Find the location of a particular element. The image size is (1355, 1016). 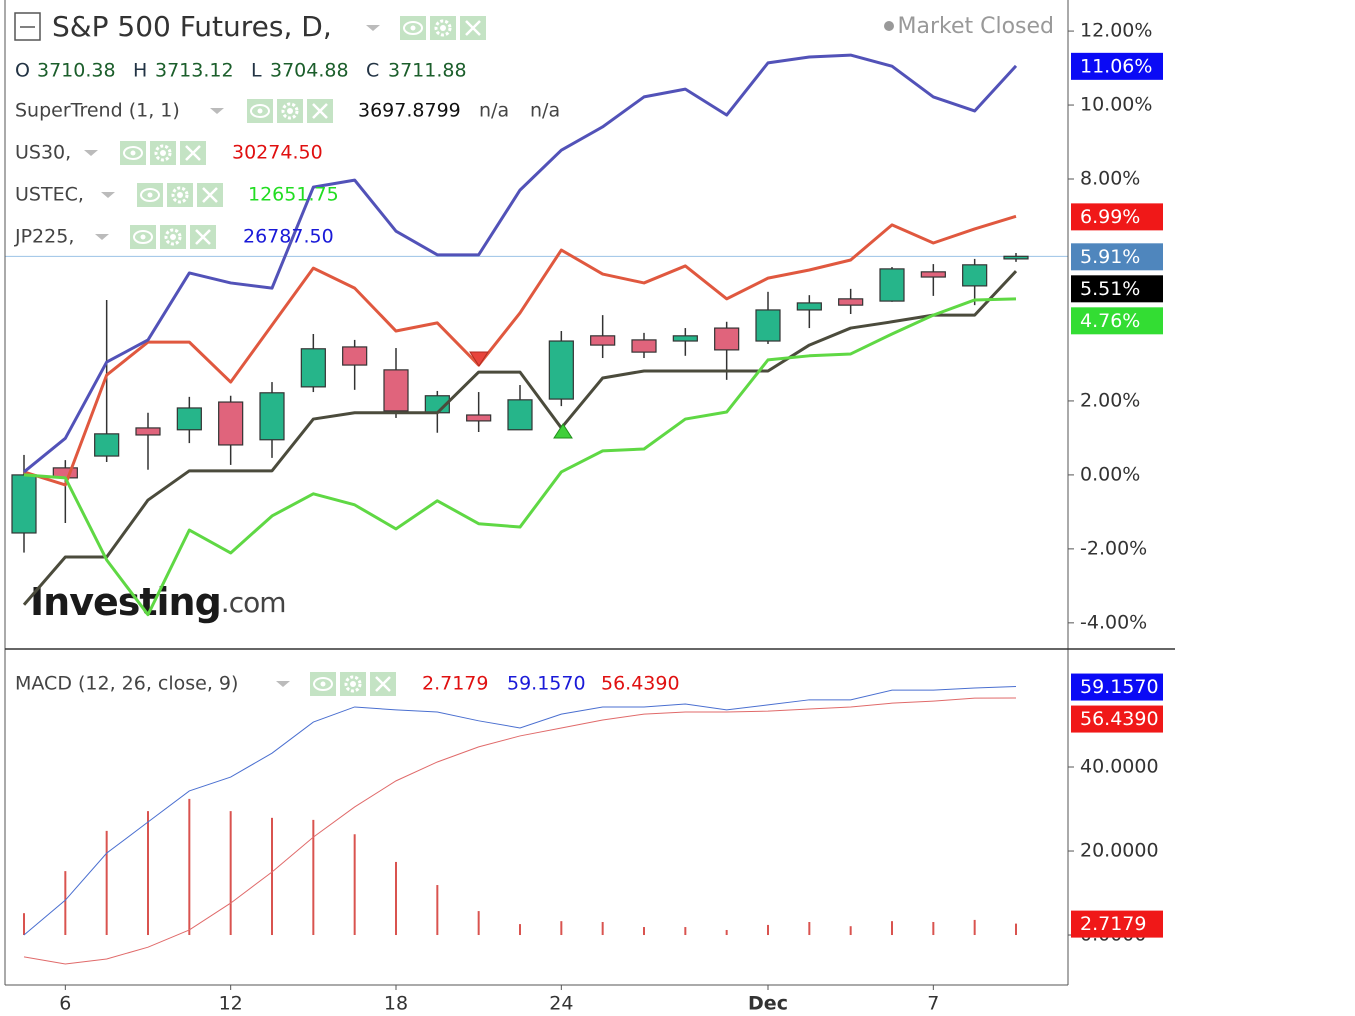

indicator-title: MACD (12, 26, close, 9) is located at coordinates (126, 684).